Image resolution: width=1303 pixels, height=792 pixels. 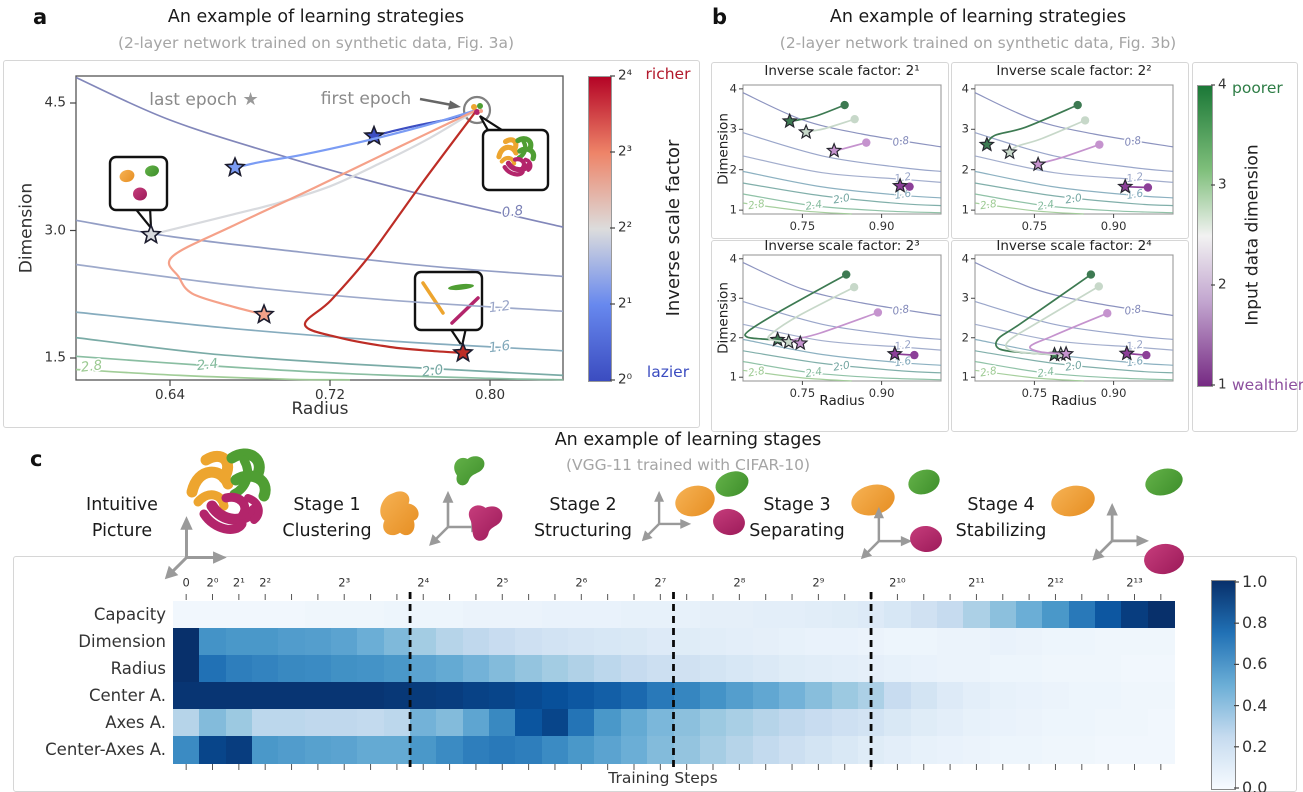 I want to click on stage-line2: Picture, so click(x=122, y=531).